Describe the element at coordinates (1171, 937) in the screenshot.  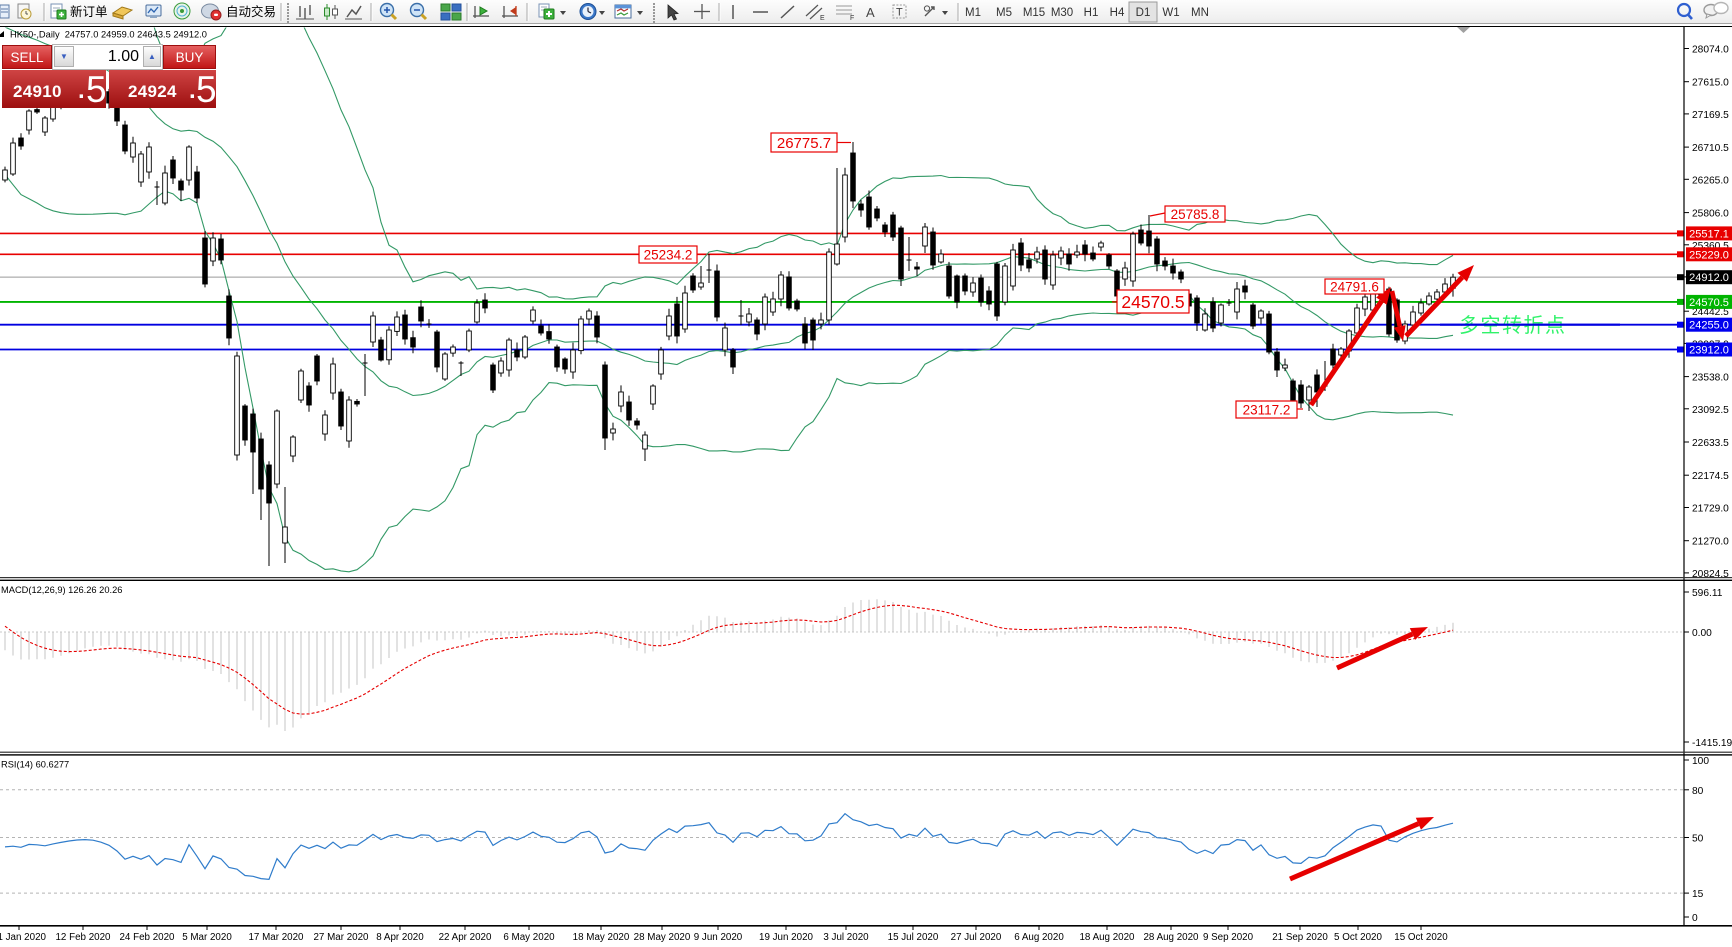
I see `svg-text: 28 Aug 2020` at that location.